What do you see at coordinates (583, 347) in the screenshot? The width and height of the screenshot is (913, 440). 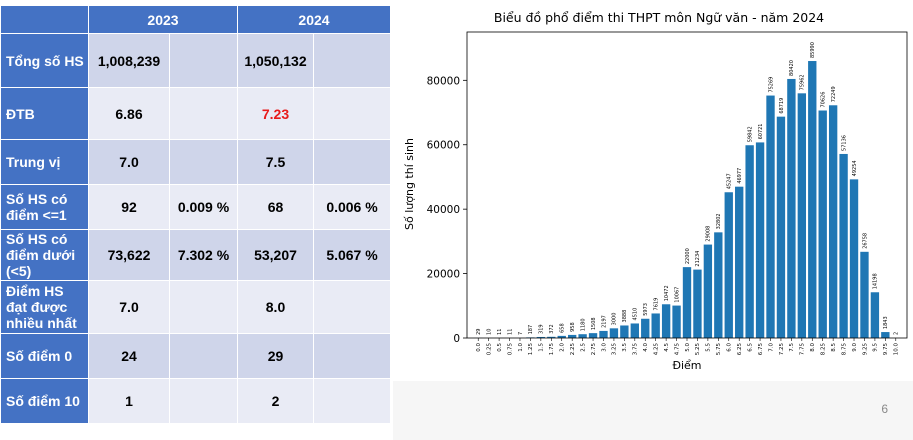 I see `x-tick-label: 2.5` at bounding box center [583, 347].